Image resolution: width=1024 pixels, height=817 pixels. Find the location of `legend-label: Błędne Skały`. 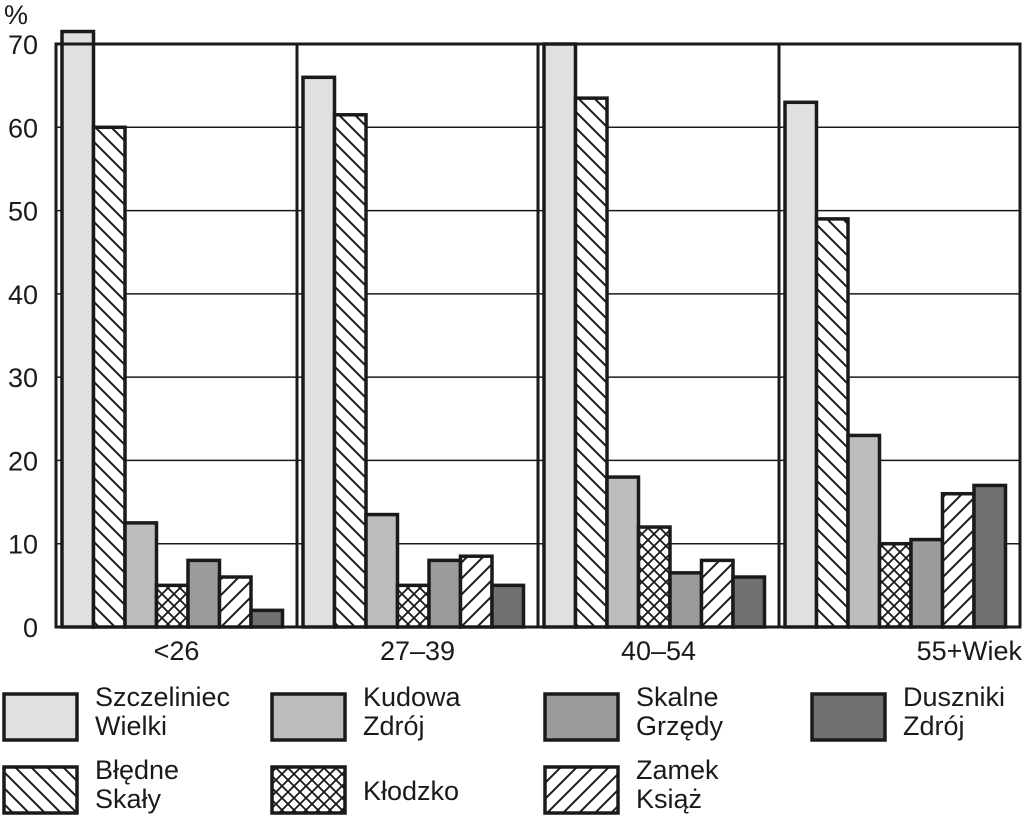

legend-label: Błędne Skały is located at coordinates (137, 784).